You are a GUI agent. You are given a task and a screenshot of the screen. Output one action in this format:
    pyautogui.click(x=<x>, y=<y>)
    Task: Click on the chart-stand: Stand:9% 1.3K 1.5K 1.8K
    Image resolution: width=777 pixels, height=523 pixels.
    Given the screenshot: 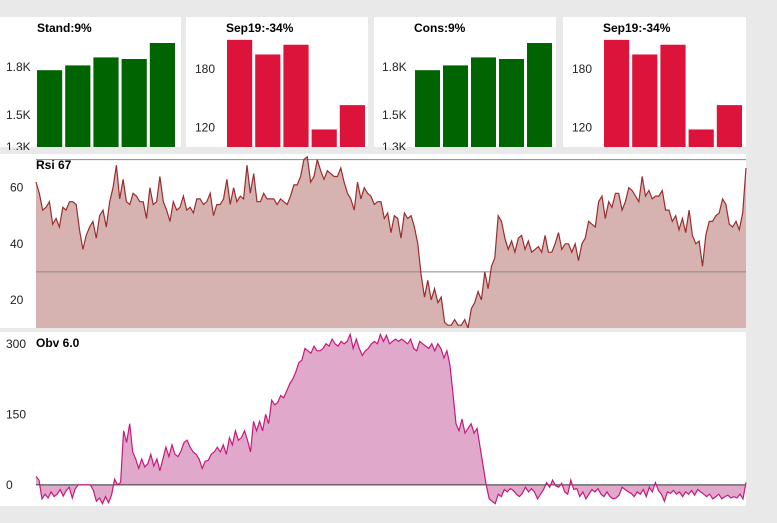 What is the action you would take?
    pyautogui.click(x=90, y=77)
    